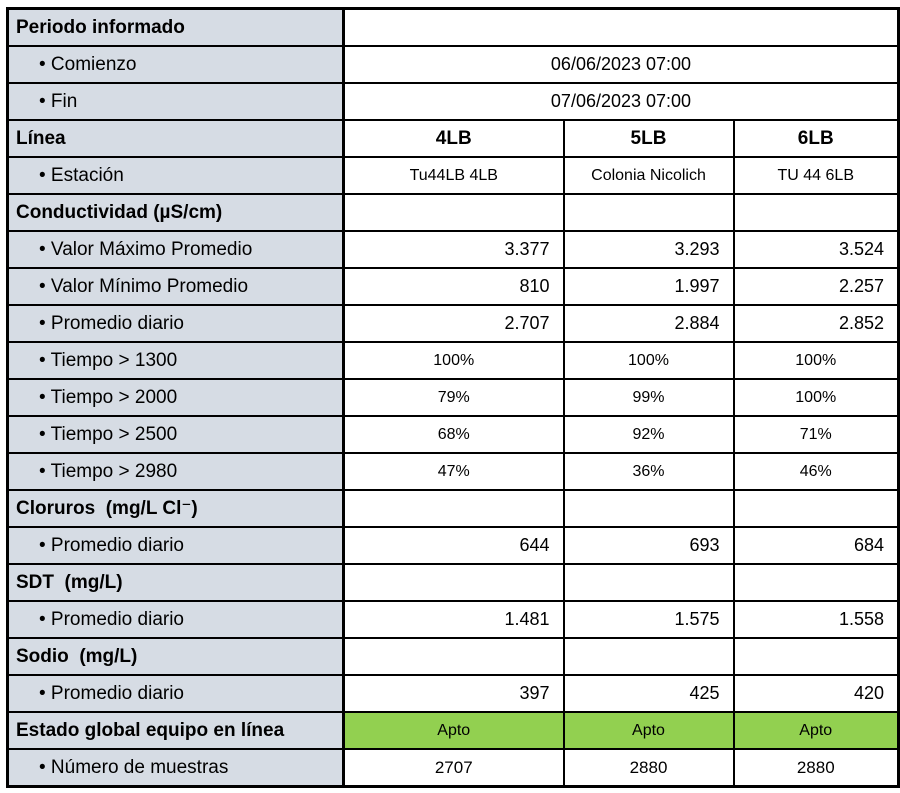  Describe the element at coordinates (175, 471) in the screenshot. I see `row-label-tiempo-2980: • Tiempo > 2980` at that location.